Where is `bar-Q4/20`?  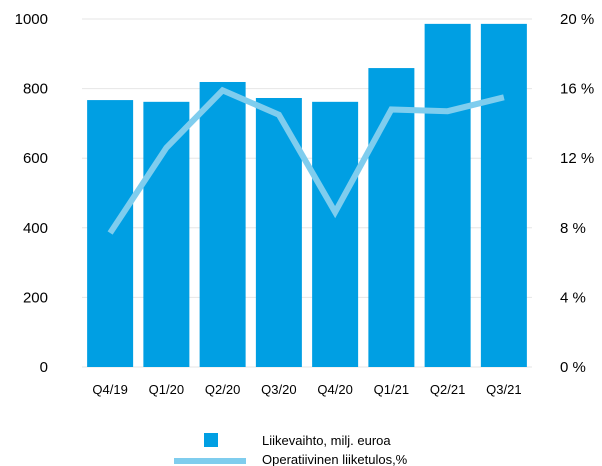
bar-Q4/20 is located at coordinates (335, 234).